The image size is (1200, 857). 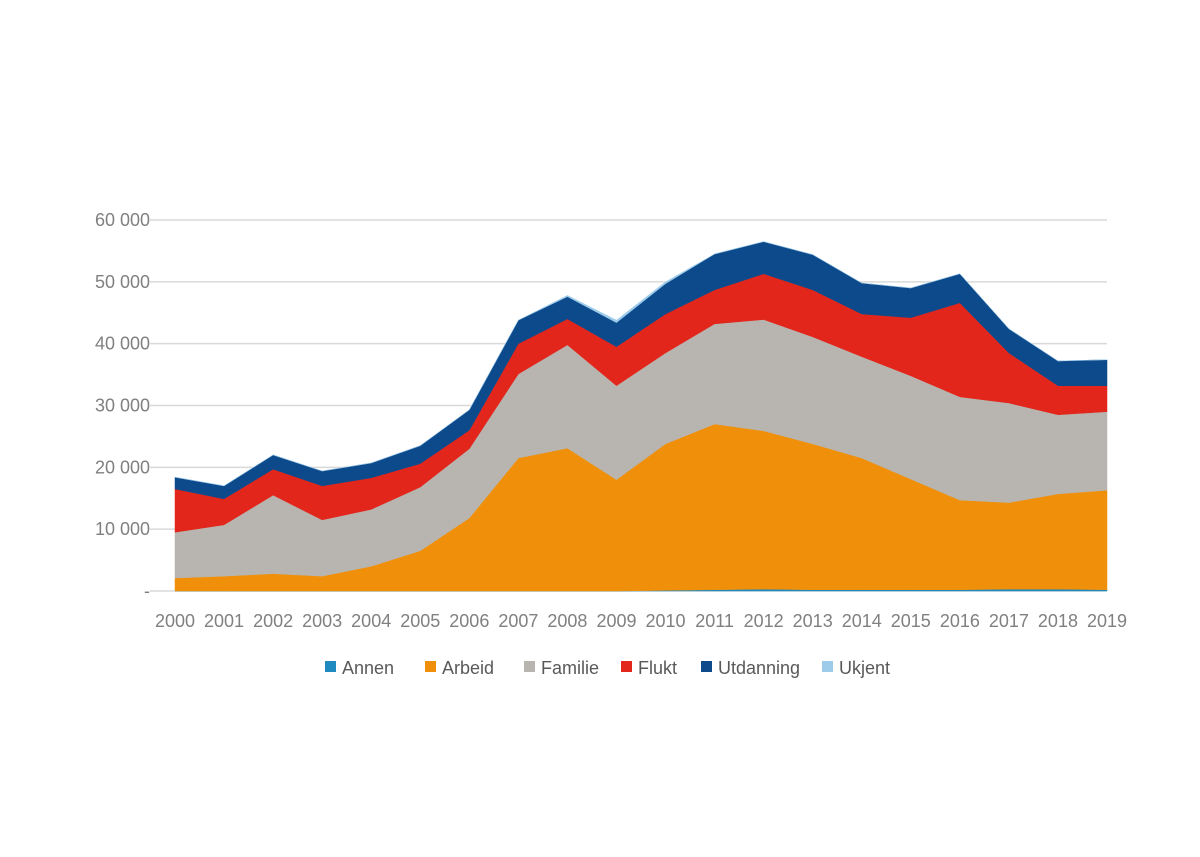 I want to click on legend-swatch-ukjent, so click(x=827, y=666).